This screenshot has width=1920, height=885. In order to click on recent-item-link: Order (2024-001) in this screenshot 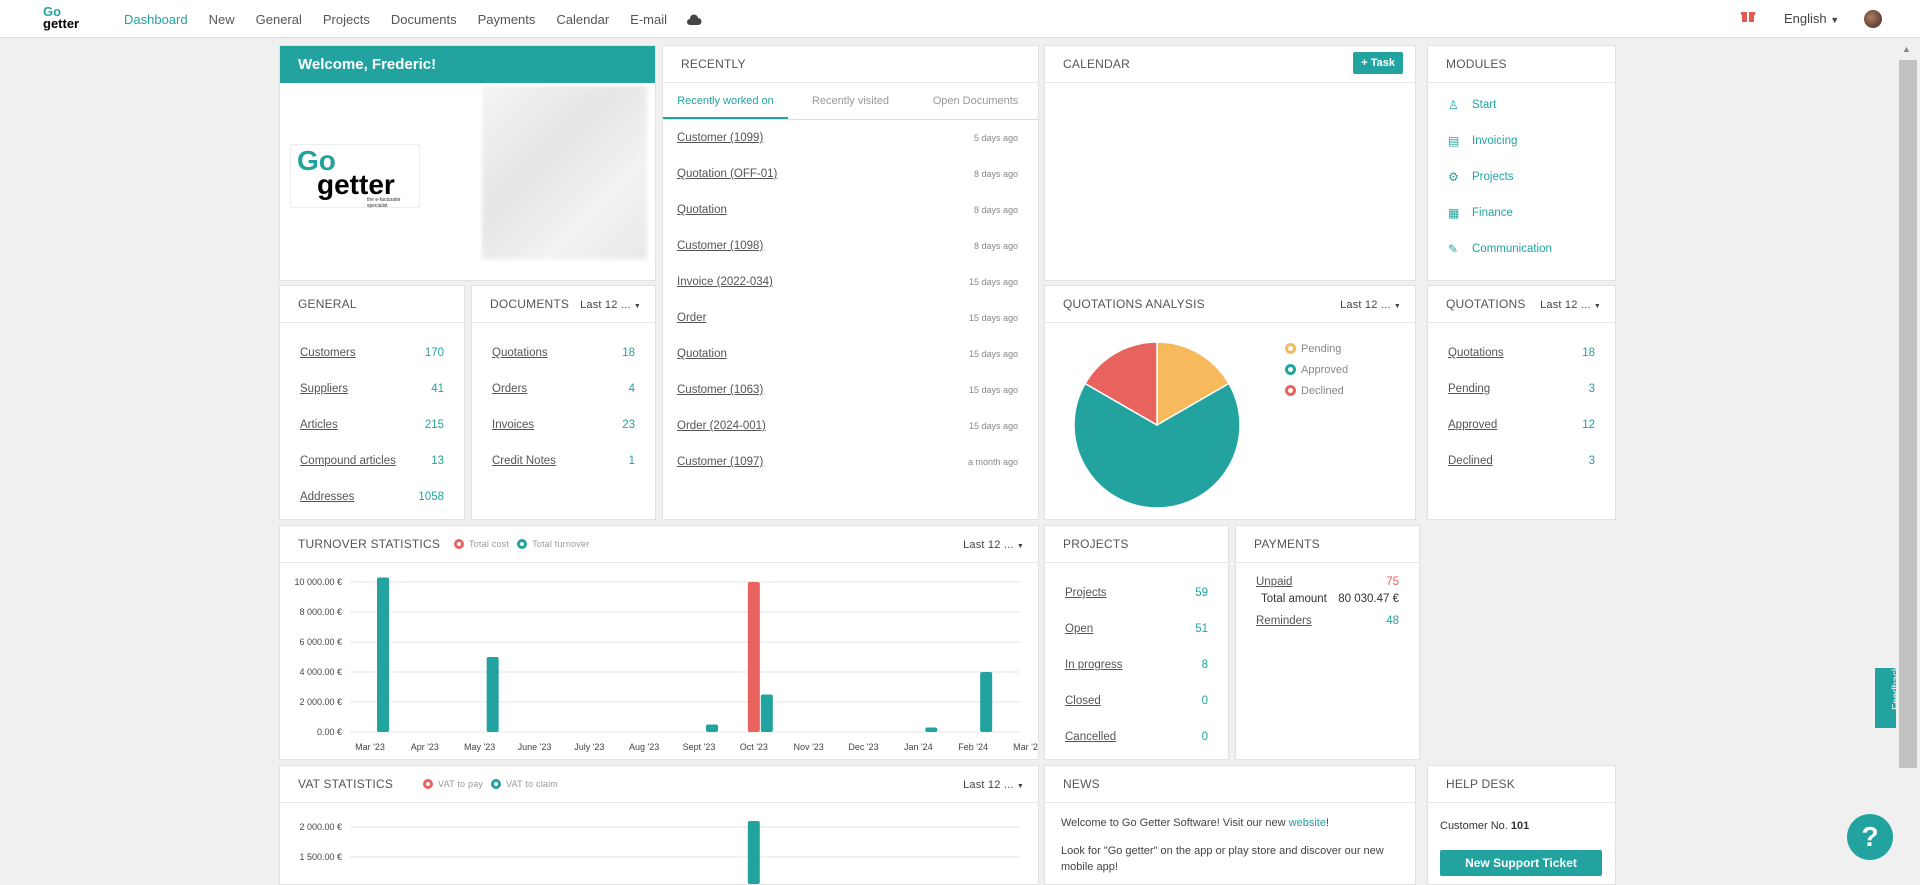, I will do `click(721, 426)`.